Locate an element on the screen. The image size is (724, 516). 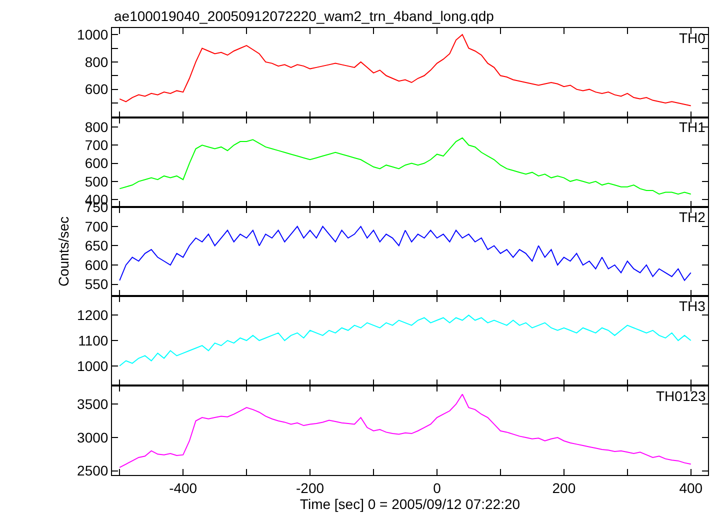
x-tick-label: 200 is located at coordinates (564, 488).